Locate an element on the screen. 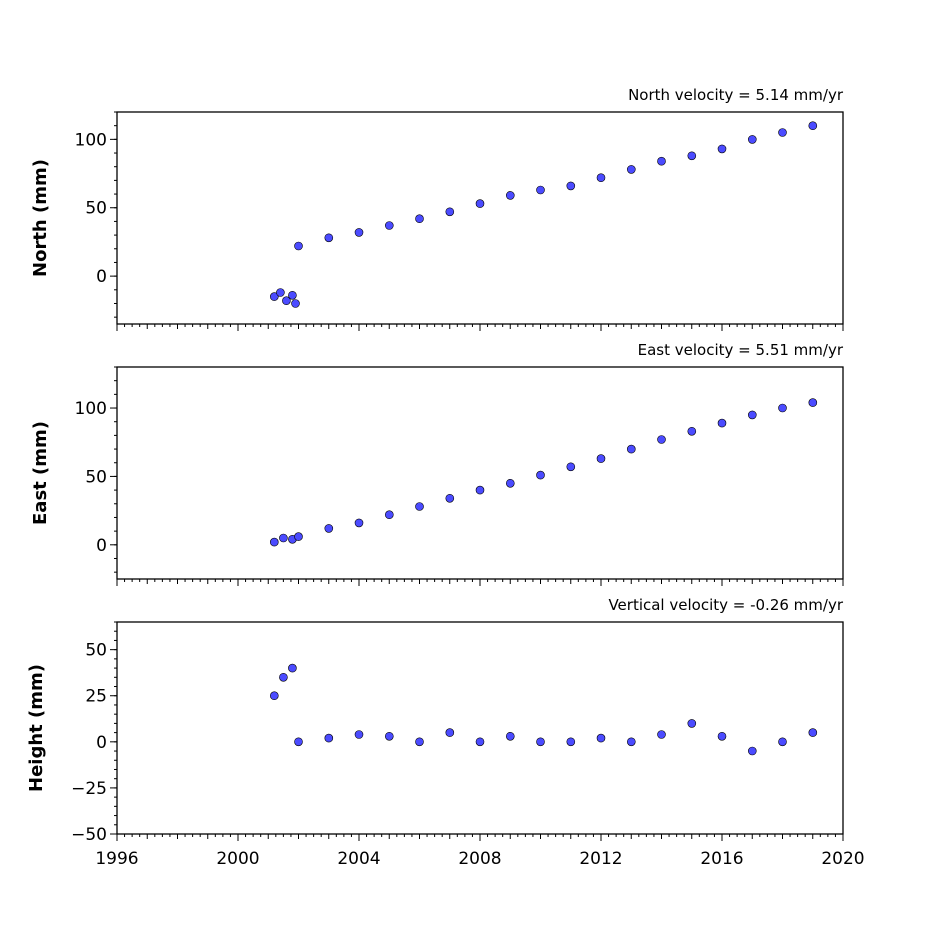 This screenshot has width=937, height=937. east-x-ticks is located at coordinates (480, 582).